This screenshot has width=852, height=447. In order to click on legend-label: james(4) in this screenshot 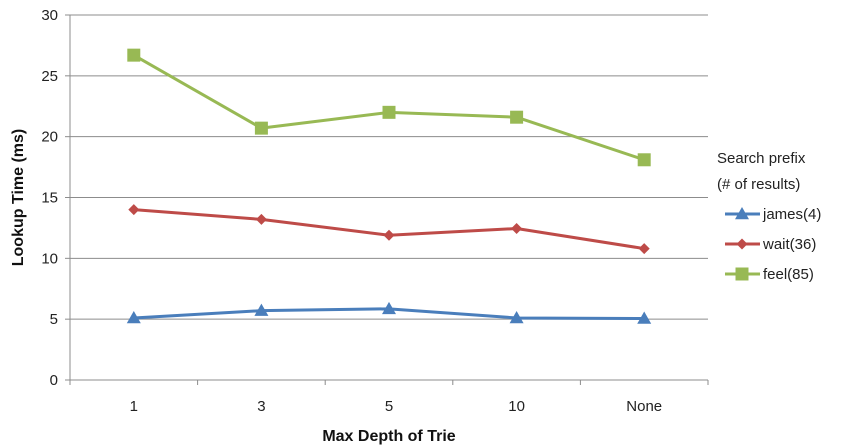, I will do `click(791, 214)`.